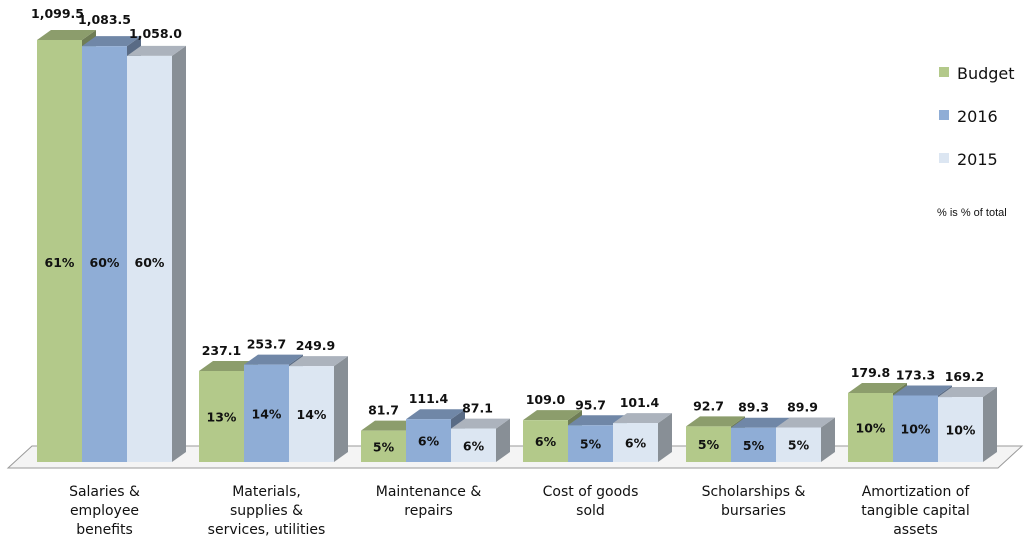  I want to click on pct-label-2016-4: 5%, so click(754, 445).